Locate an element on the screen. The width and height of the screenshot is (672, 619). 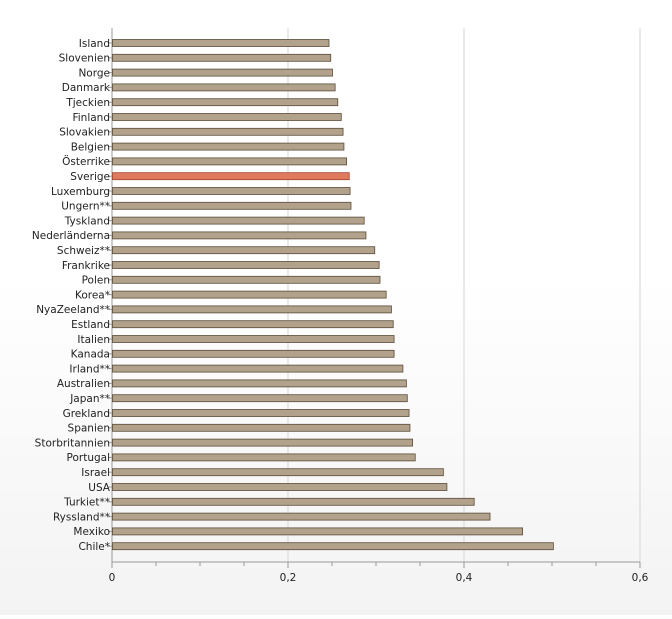
y-category-label: Mexiko is located at coordinates (91, 532).